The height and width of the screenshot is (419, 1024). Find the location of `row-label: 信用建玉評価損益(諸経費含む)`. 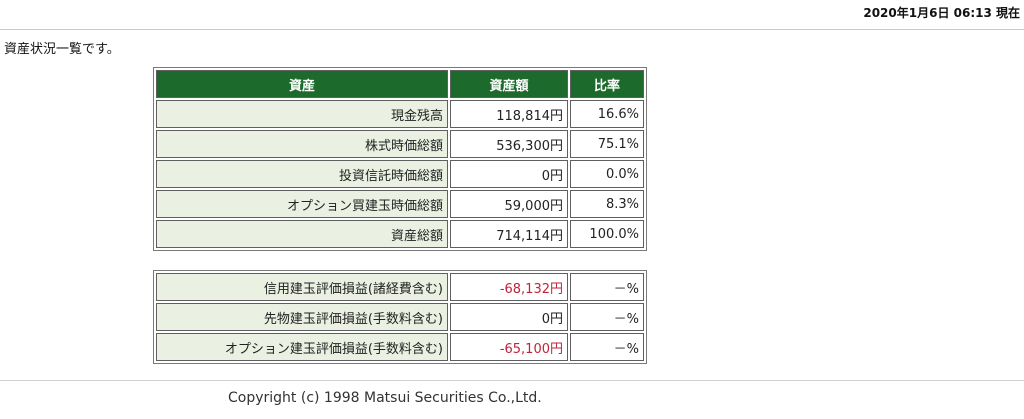

row-label: 信用建玉評価損益(諸経費含む) is located at coordinates (302, 287).